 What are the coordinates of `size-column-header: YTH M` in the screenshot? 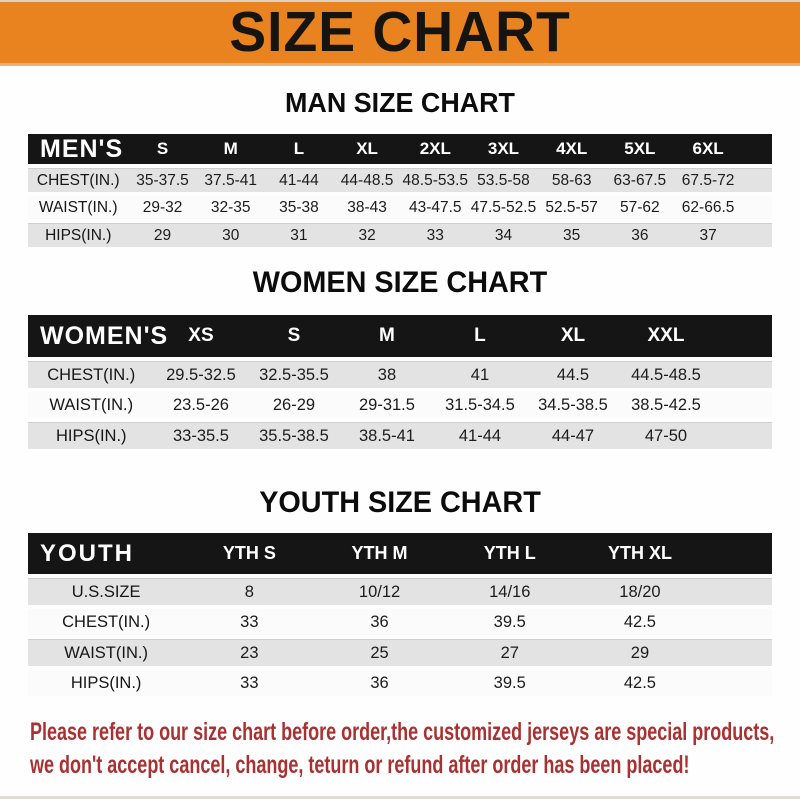 It's located at (379, 553).